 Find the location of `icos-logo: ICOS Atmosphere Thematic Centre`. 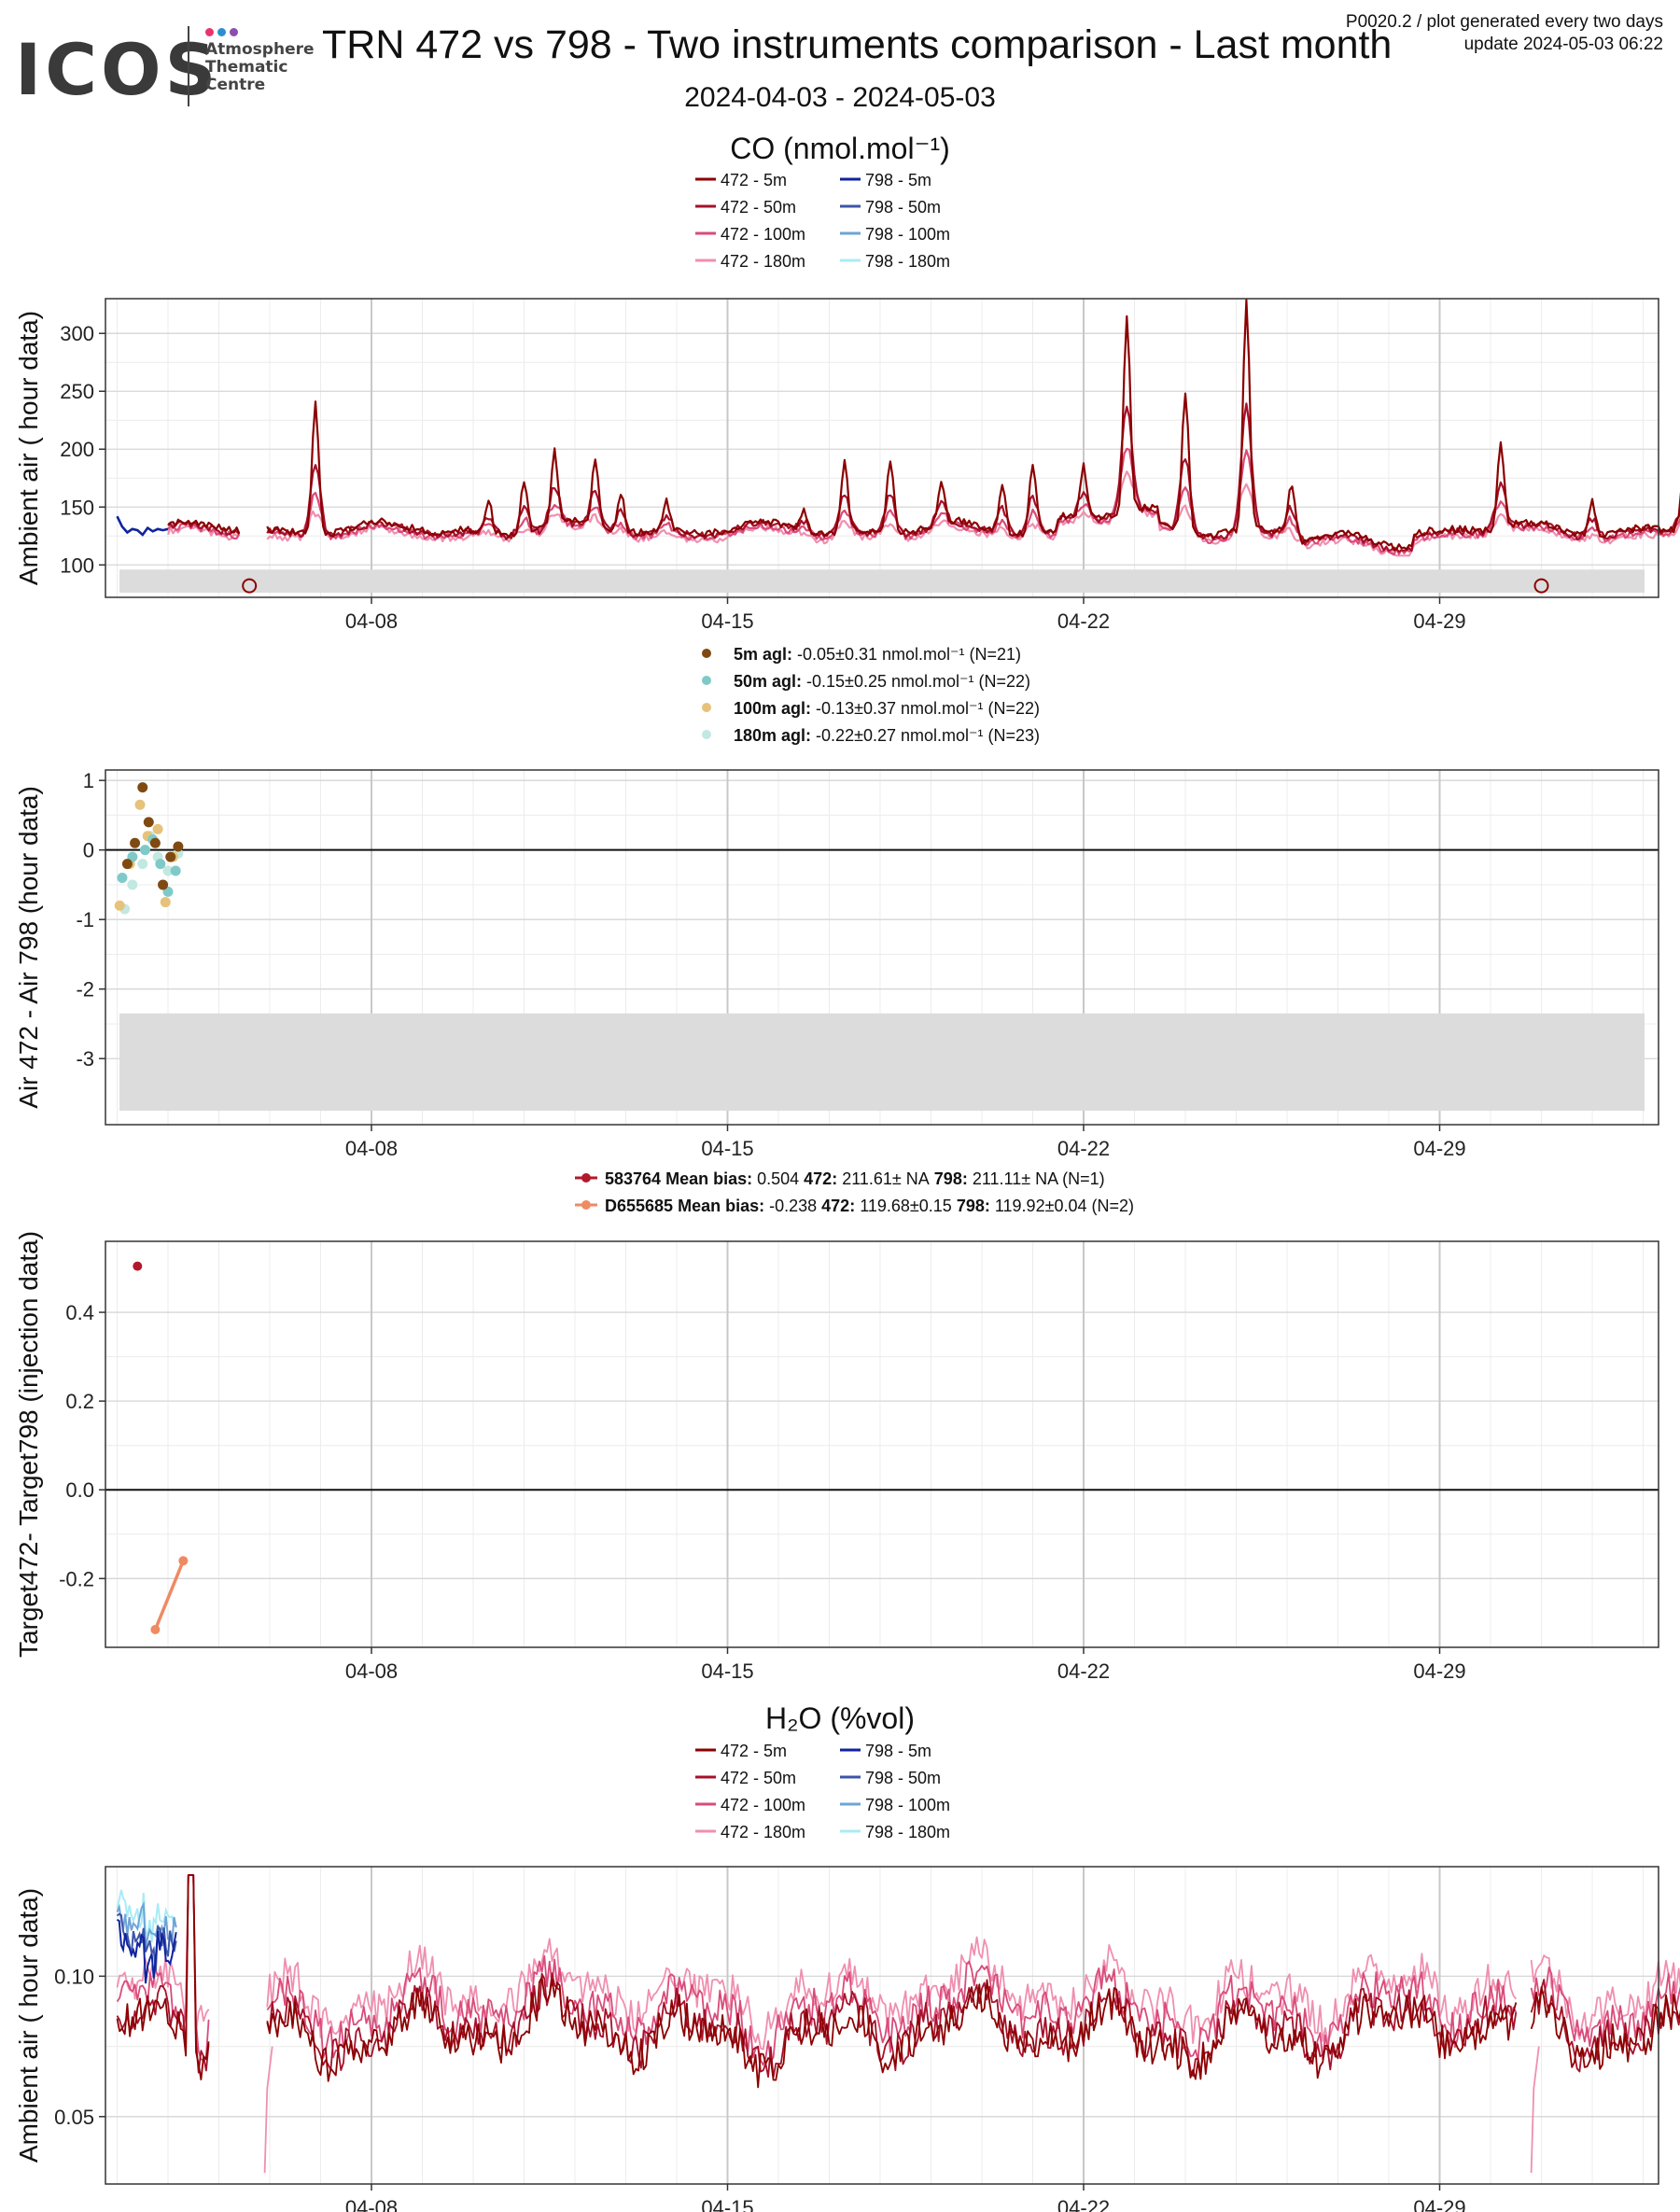

icos-logo: ICOS Atmosphere Thematic Centre is located at coordinates (161, 61).